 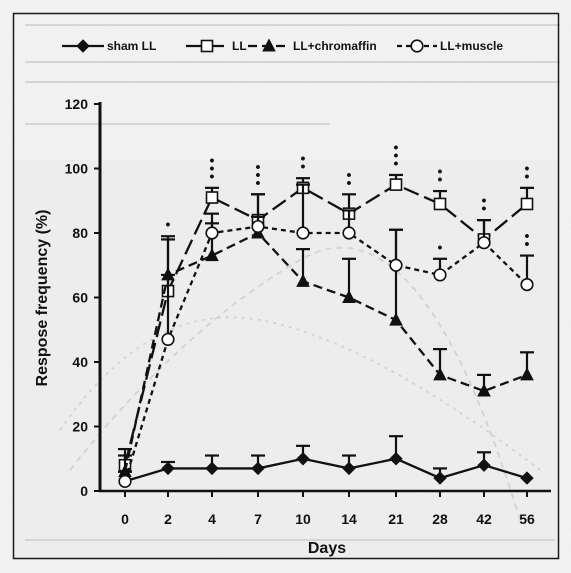 I want to click on legend-item: LL+chromaffin, so click(x=312, y=45).